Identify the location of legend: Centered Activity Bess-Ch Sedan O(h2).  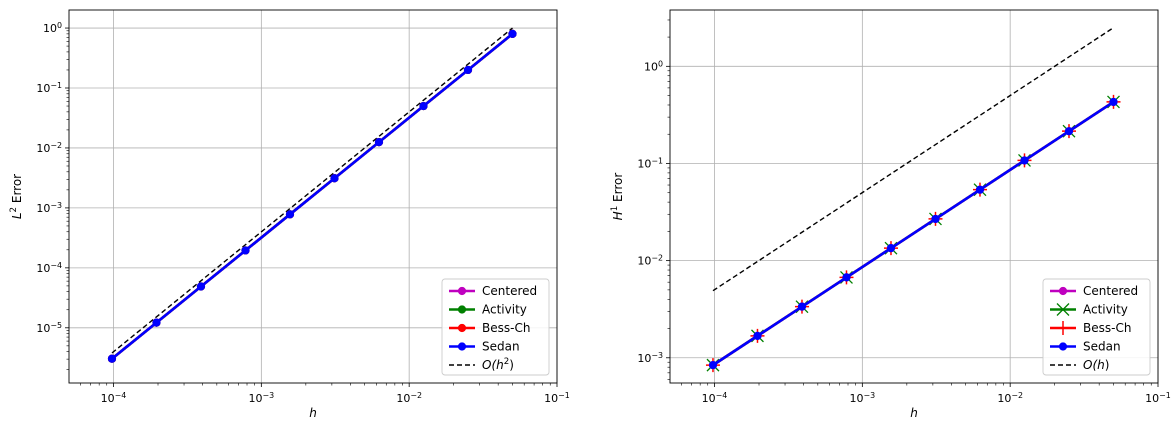
(495, 327).